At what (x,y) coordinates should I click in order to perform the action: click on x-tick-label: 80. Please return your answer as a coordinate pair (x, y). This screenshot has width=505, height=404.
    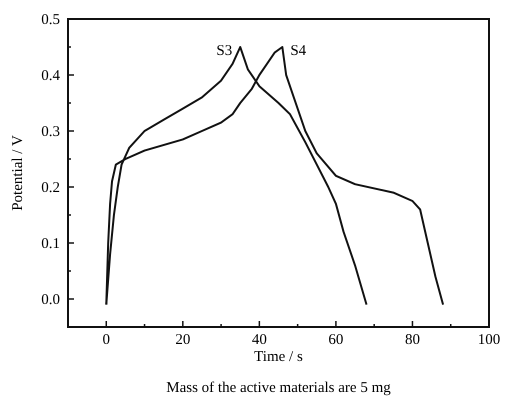
    Looking at the image, I should click on (412, 340).